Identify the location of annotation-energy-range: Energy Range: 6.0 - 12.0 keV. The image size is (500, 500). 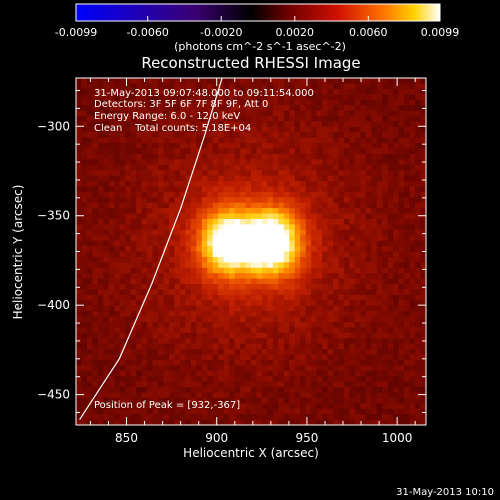
(167, 116).